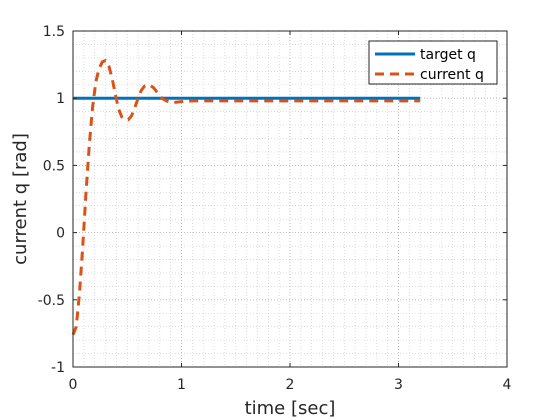 Image resolution: width=560 pixels, height=420 pixels. What do you see at coordinates (181, 385) in the screenshot?
I see `x-tick-label: 1` at bounding box center [181, 385].